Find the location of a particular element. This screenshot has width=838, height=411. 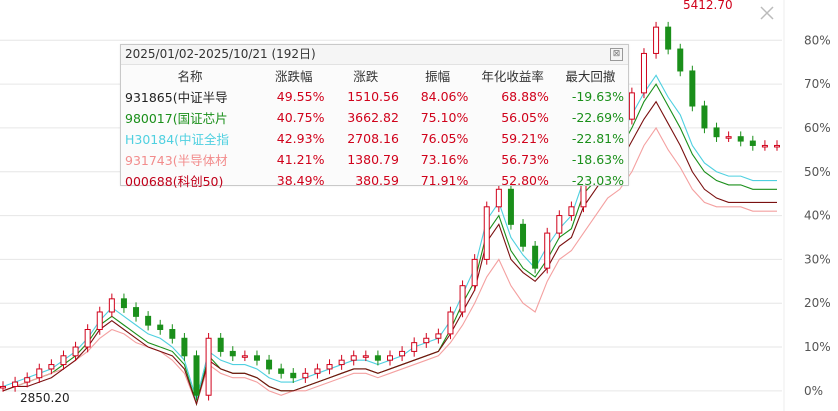

header-name: 名称 is located at coordinates (190, 76).